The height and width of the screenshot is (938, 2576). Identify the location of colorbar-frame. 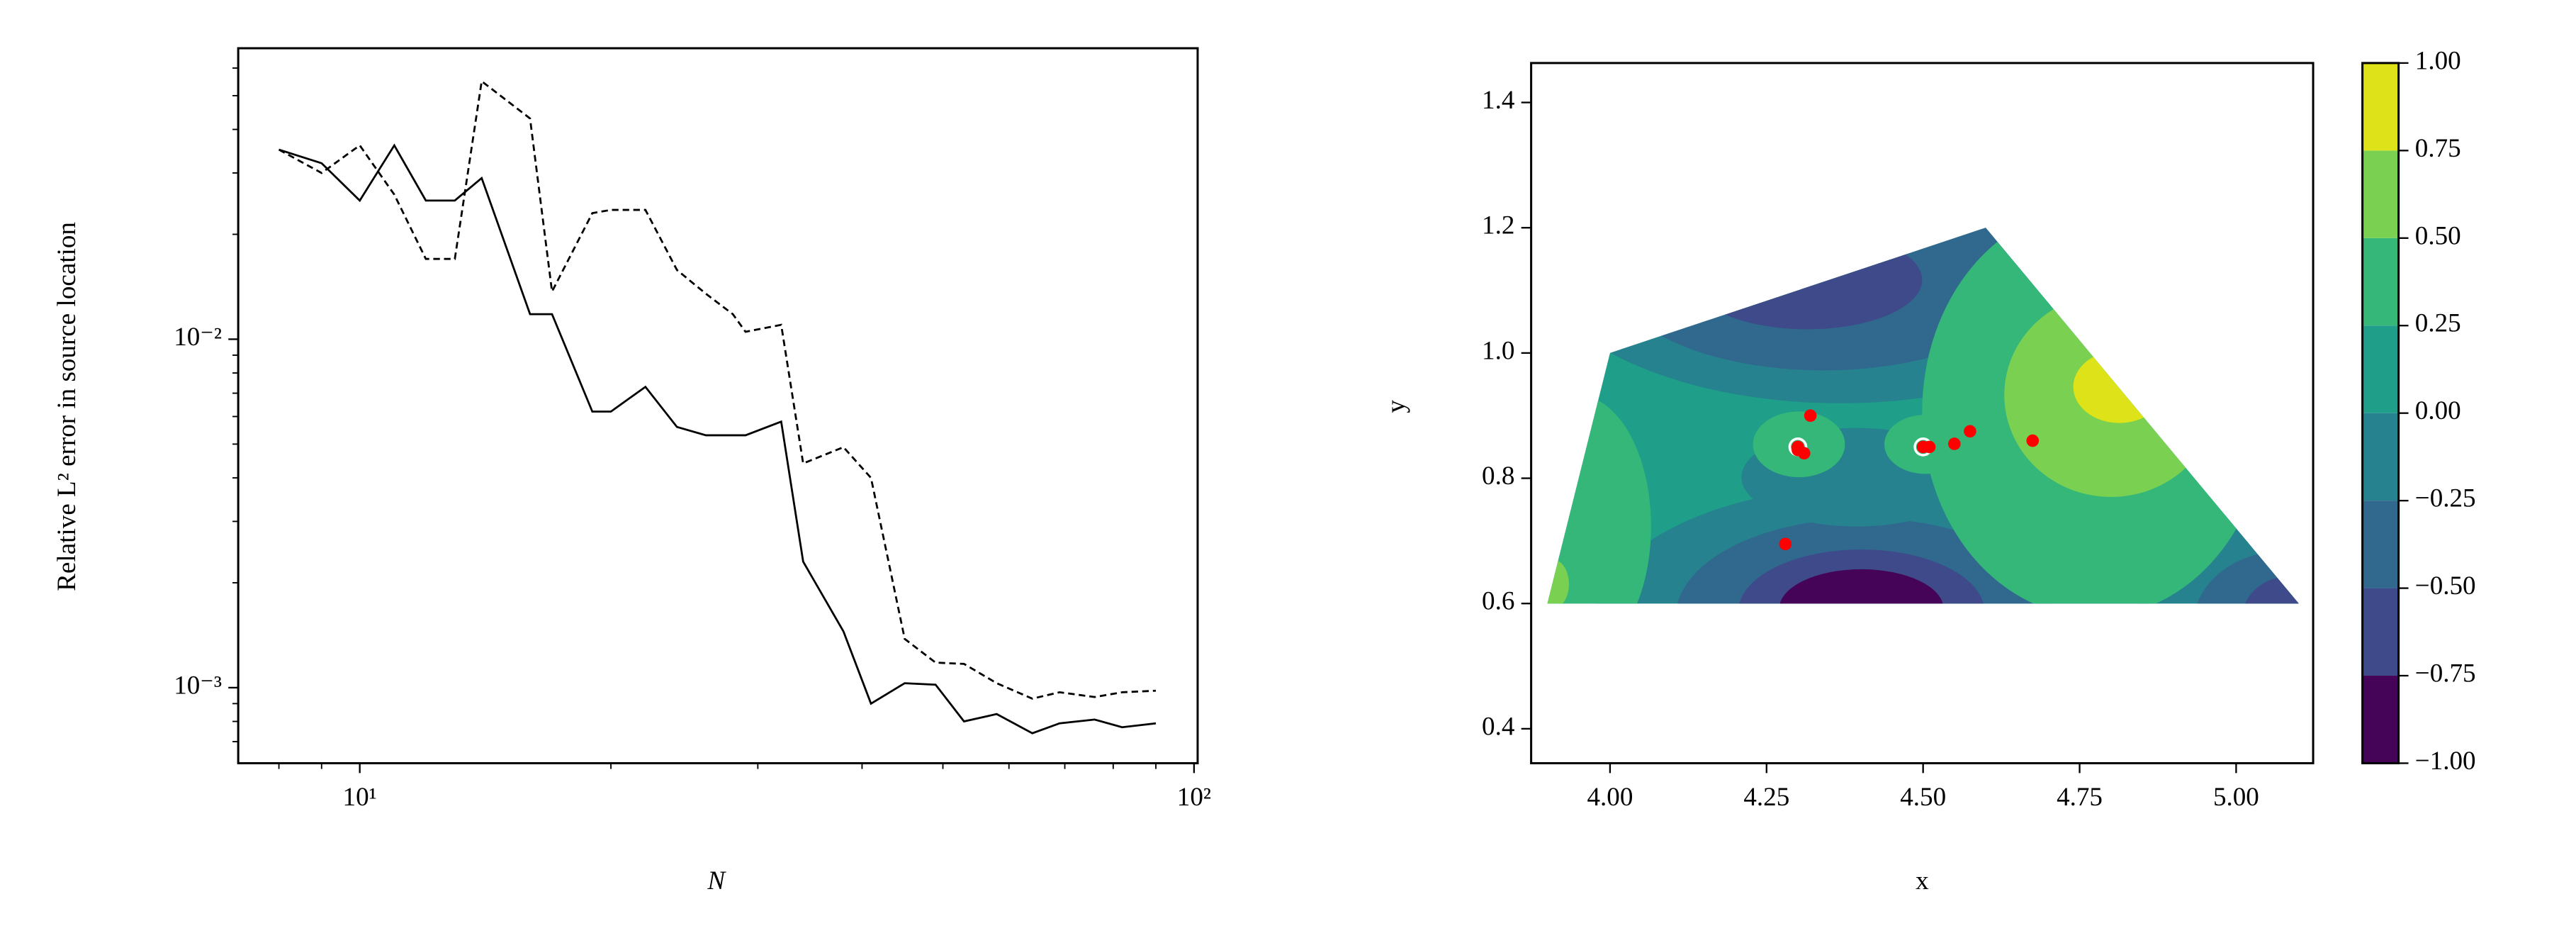
(2380, 413).